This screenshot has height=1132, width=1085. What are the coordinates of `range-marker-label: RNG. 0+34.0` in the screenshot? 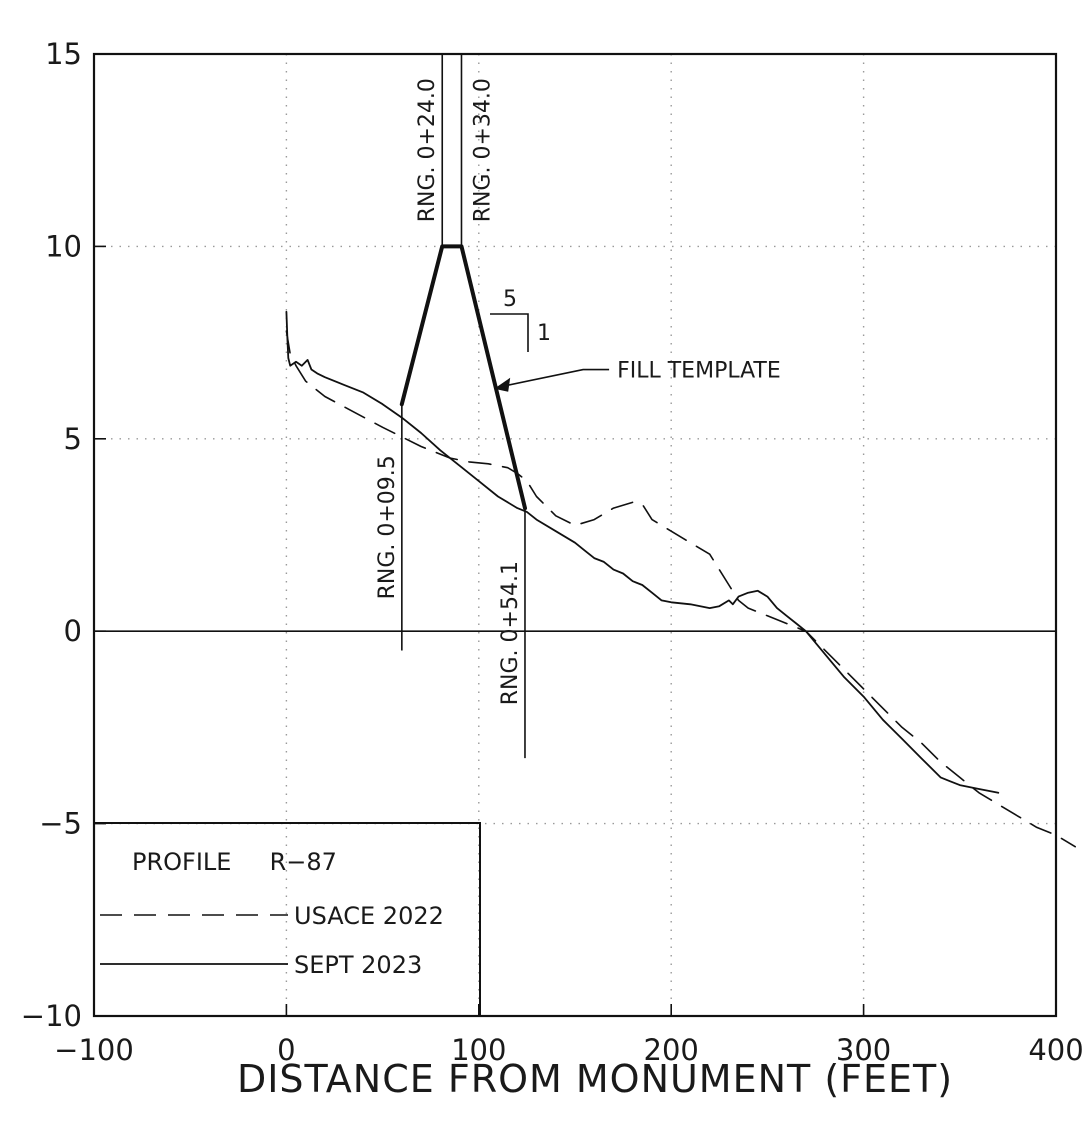 It's located at (482, 150).